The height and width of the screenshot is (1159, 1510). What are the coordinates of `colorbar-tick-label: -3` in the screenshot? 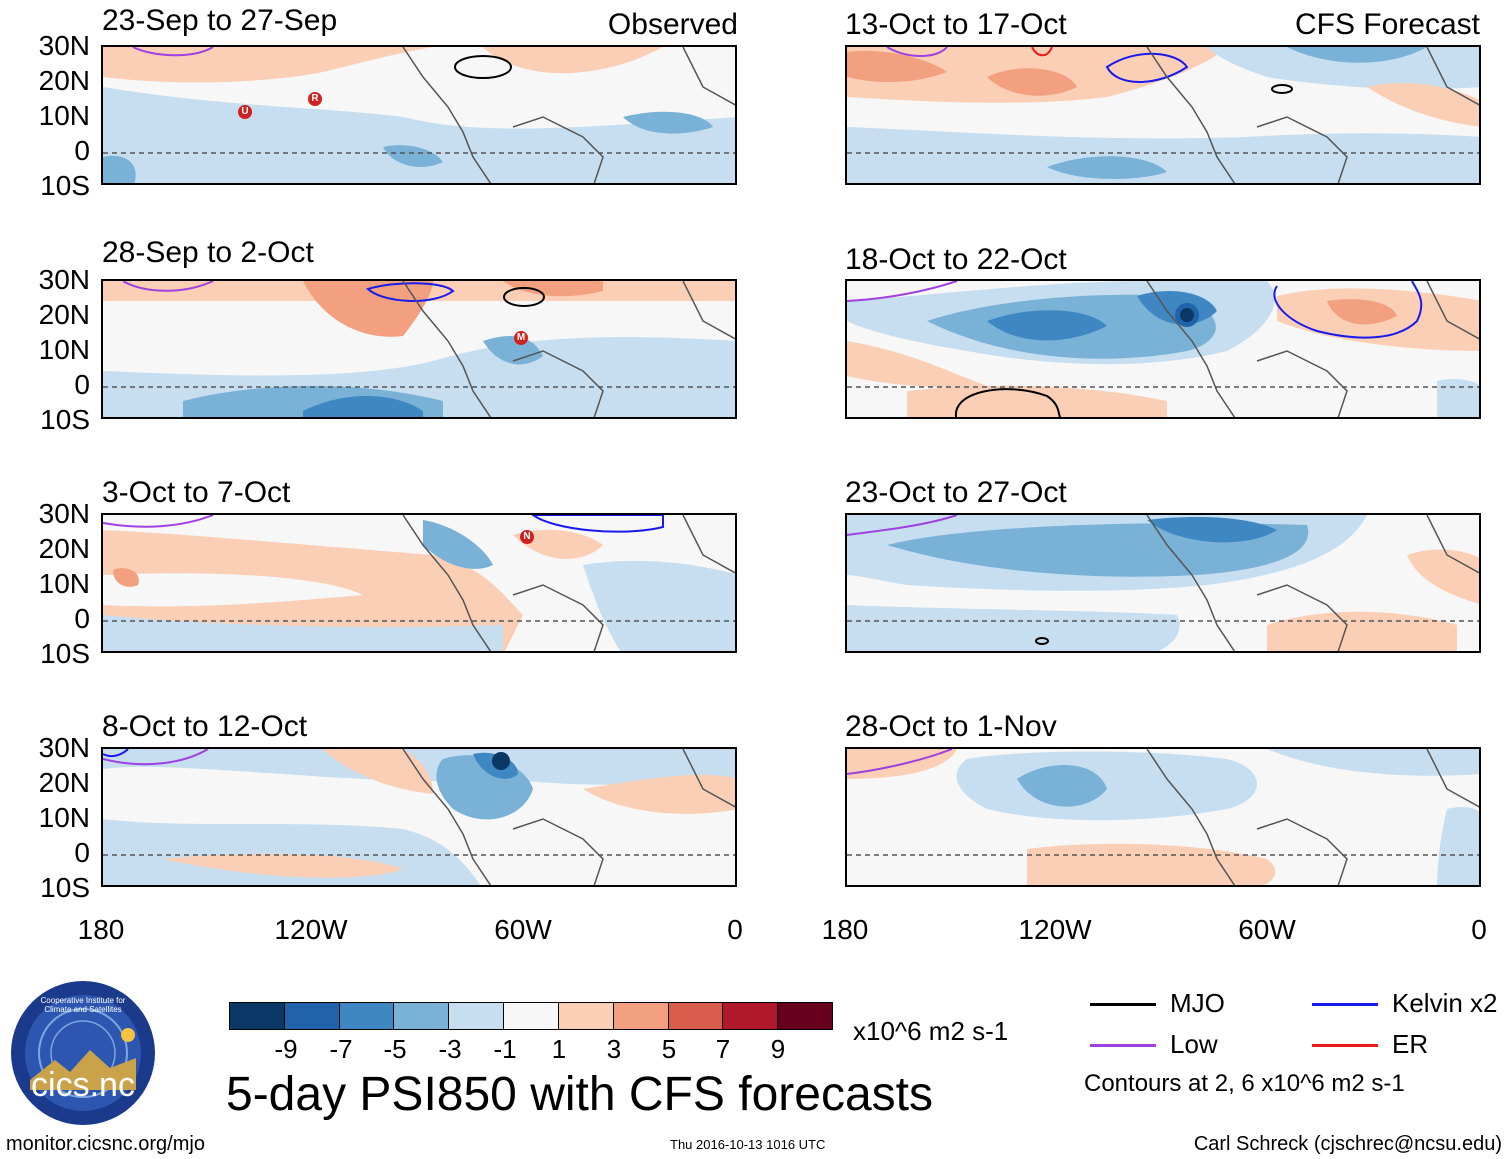 It's located at (450, 1049).